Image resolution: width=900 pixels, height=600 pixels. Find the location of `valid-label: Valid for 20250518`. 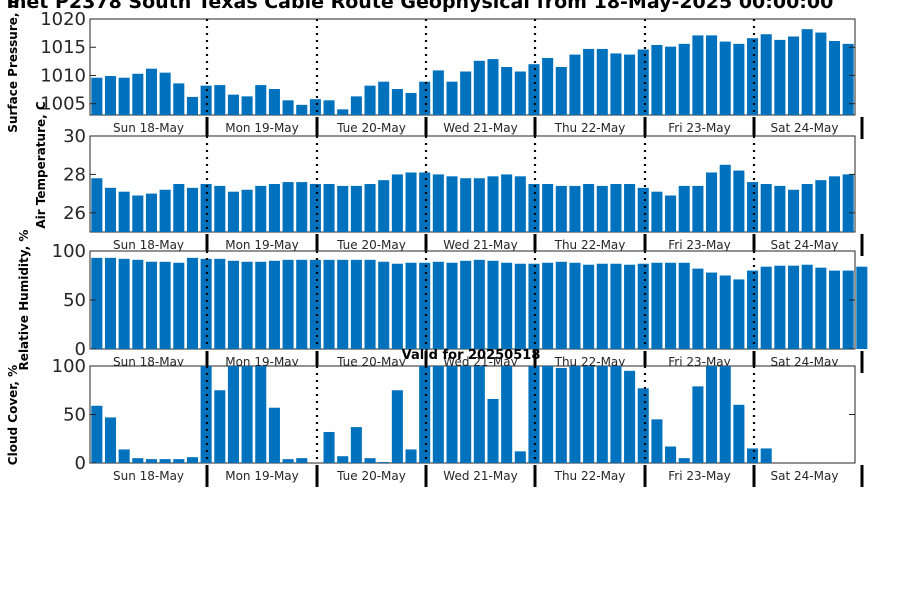

valid-label: Valid for 20250518 is located at coordinates (471, 355).